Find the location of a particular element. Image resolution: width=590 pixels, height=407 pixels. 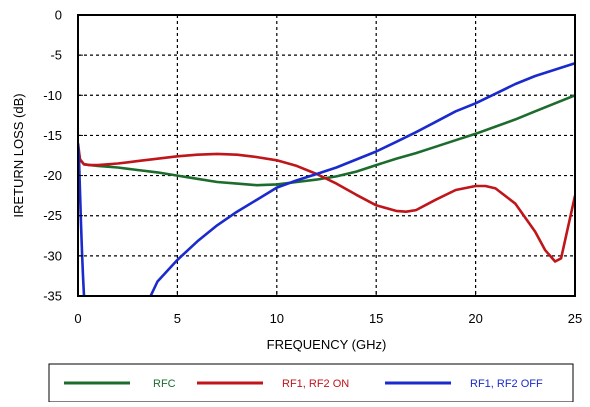

x-tick-label: 0 is located at coordinates (77, 318).